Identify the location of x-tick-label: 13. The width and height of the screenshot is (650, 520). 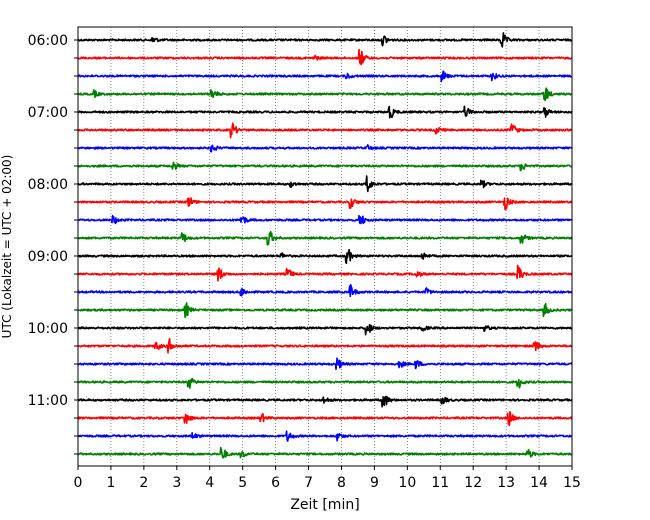
(506, 483).